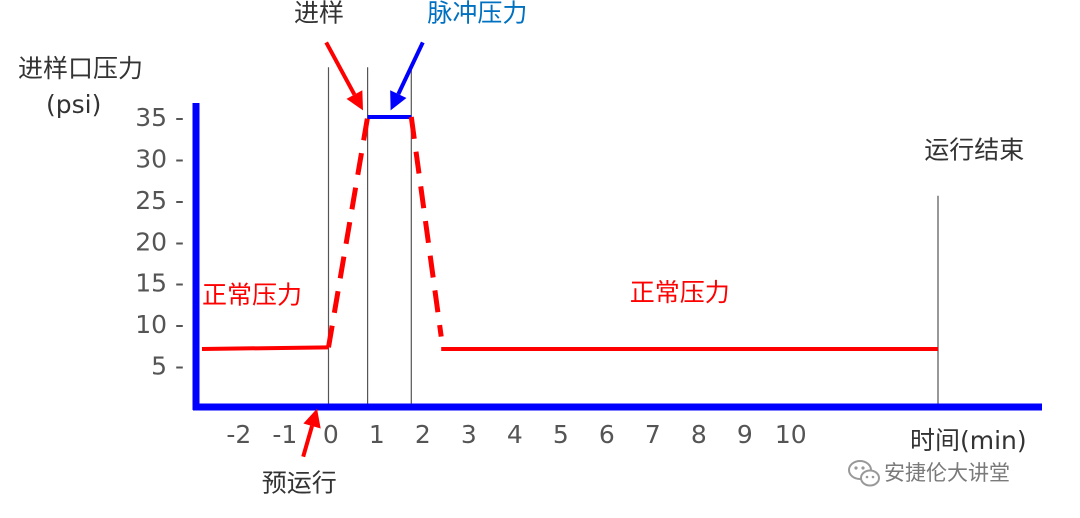 Image resolution: width=1080 pixels, height=518 pixels. I want to click on x-tick-label: 9, so click(745, 434).